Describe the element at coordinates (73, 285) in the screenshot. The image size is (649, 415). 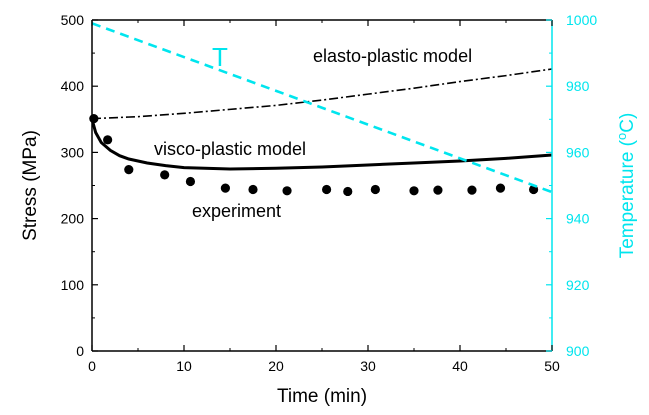
I see `y-tick-label: 100` at that location.